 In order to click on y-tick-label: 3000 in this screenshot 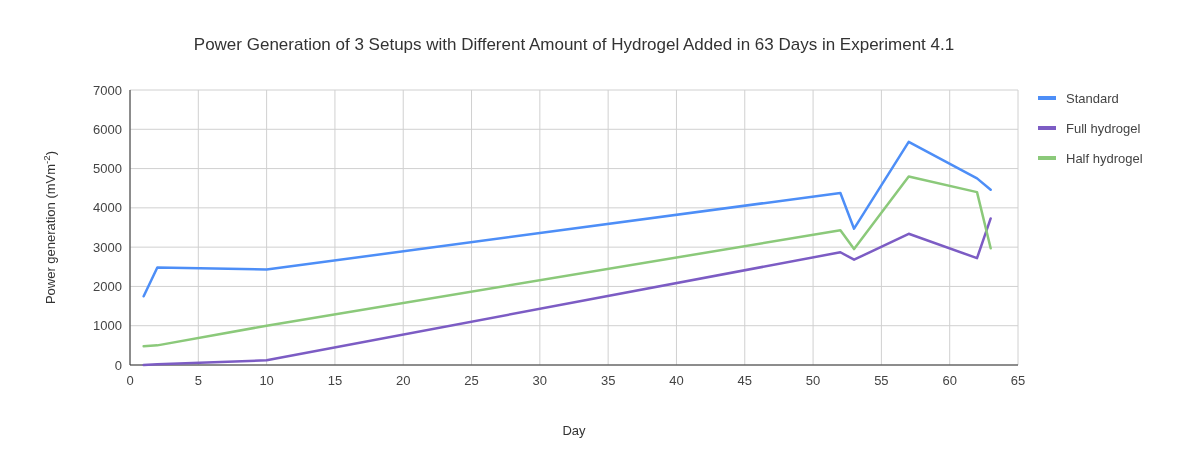, I will do `click(107, 247)`.